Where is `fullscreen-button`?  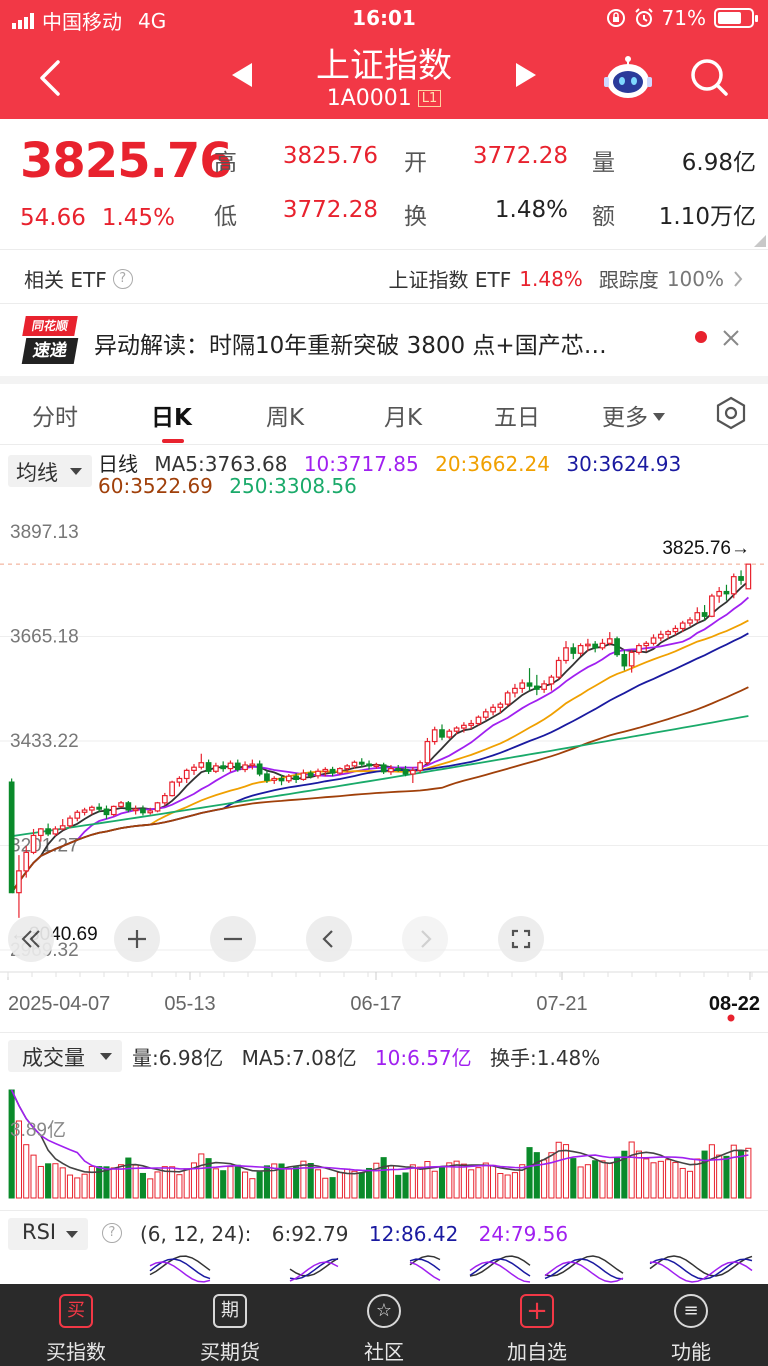 fullscreen-button is located at coordinates (521, 939).